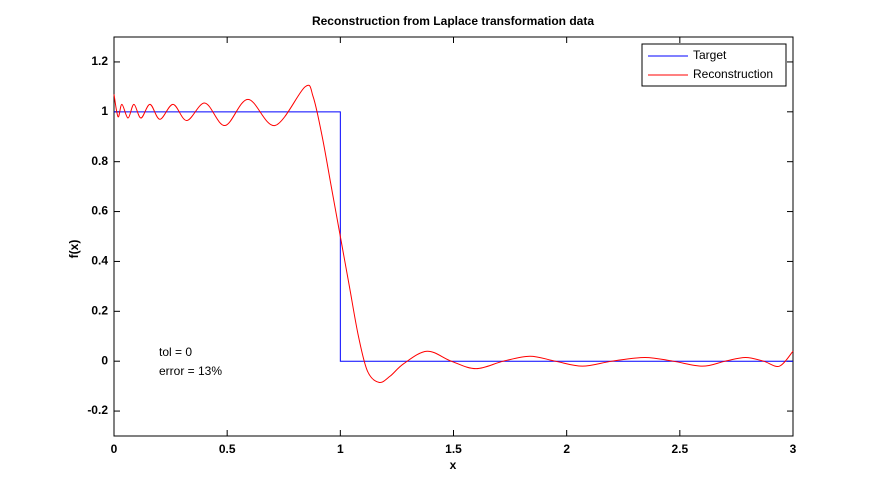  Describe the element at coordinates (453, 449) in the screenshot. I see `x-tick-label: 1.5` at that location.